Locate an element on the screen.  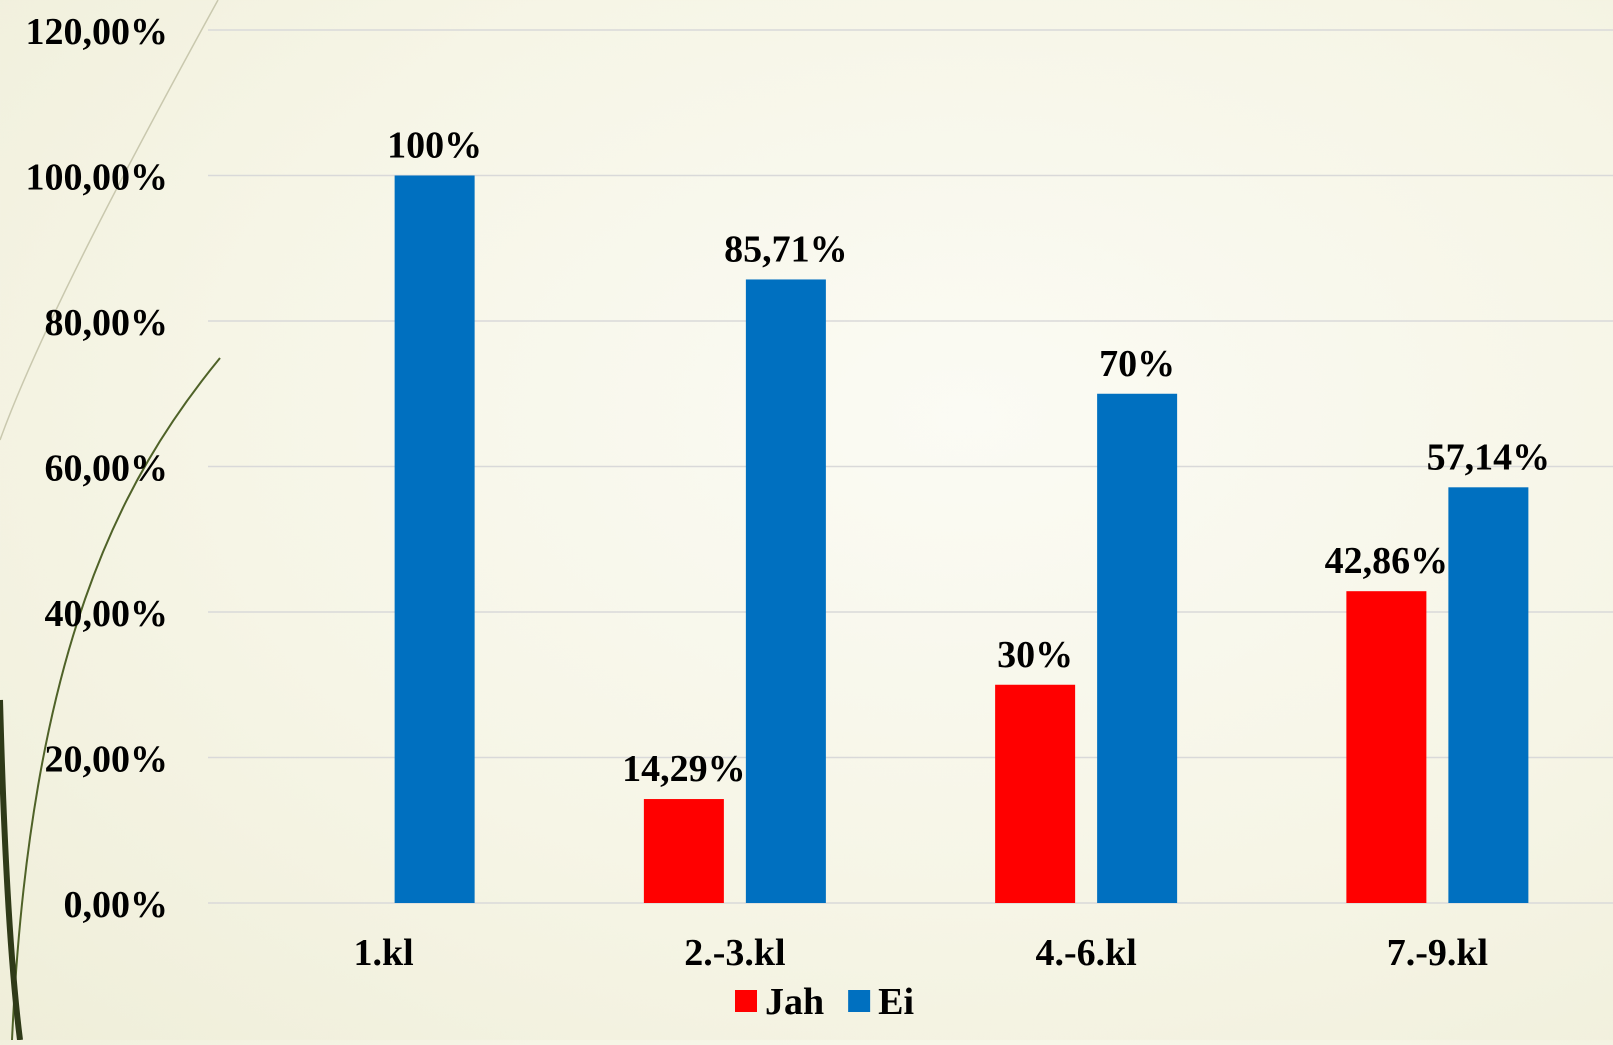
x-tick-label: 1.kl is located at coordinates (384, 953).